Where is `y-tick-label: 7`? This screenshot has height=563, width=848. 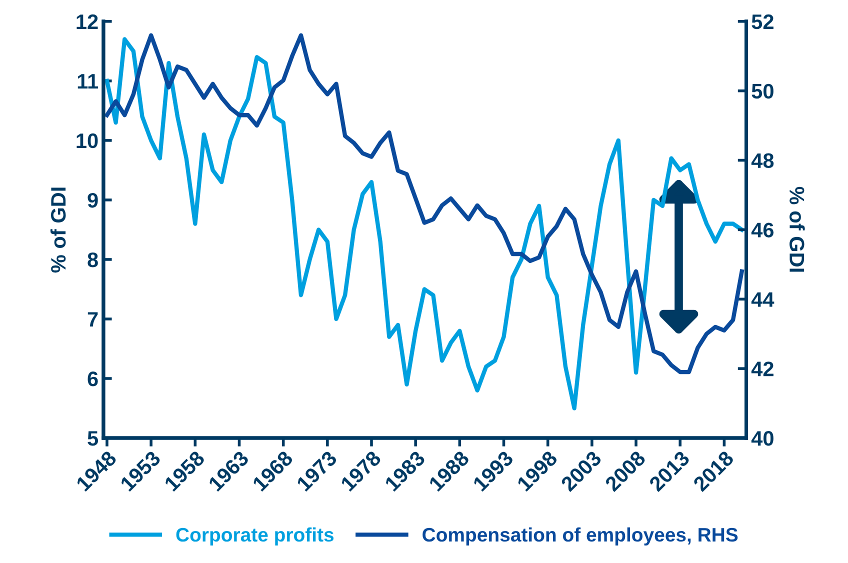 y-tick-label: 7 is located at coordinates (93, 319).